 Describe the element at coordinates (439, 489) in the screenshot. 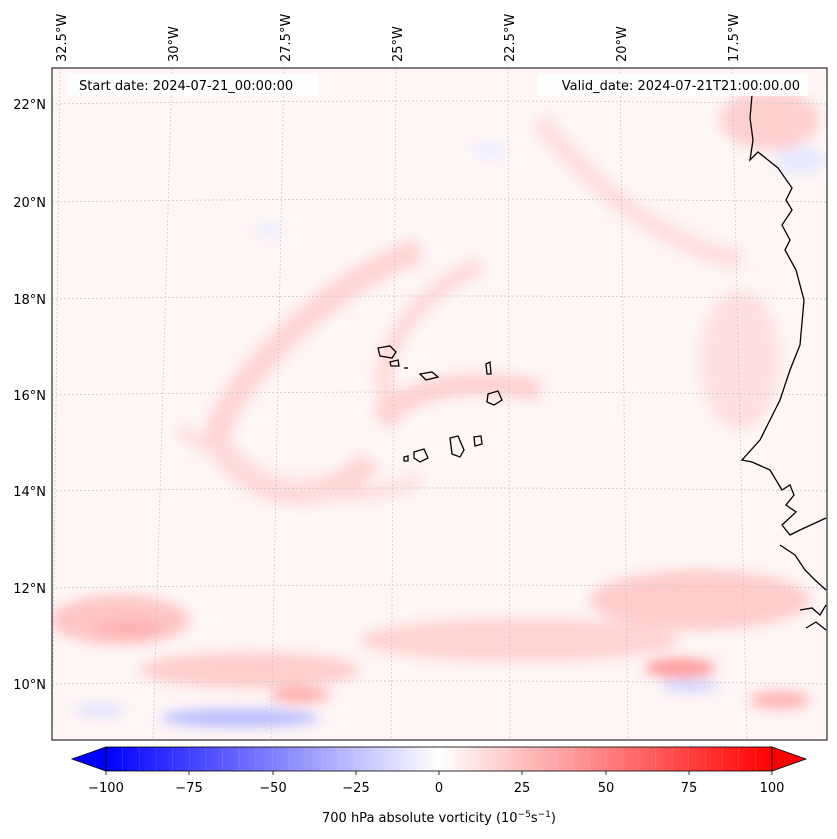

I see `parallel-14n` at that location.